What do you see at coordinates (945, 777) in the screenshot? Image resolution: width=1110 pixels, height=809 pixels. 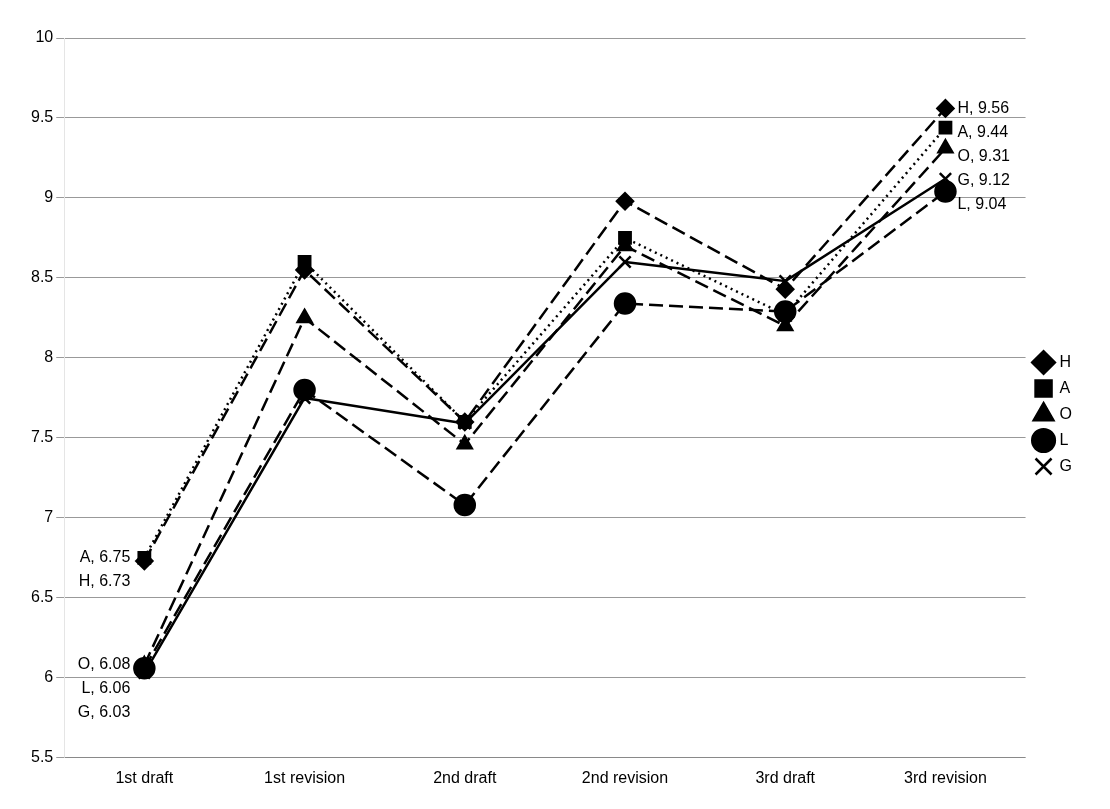 I see `x-tick-label: 3rd revision` at bounding box center [945, 777].